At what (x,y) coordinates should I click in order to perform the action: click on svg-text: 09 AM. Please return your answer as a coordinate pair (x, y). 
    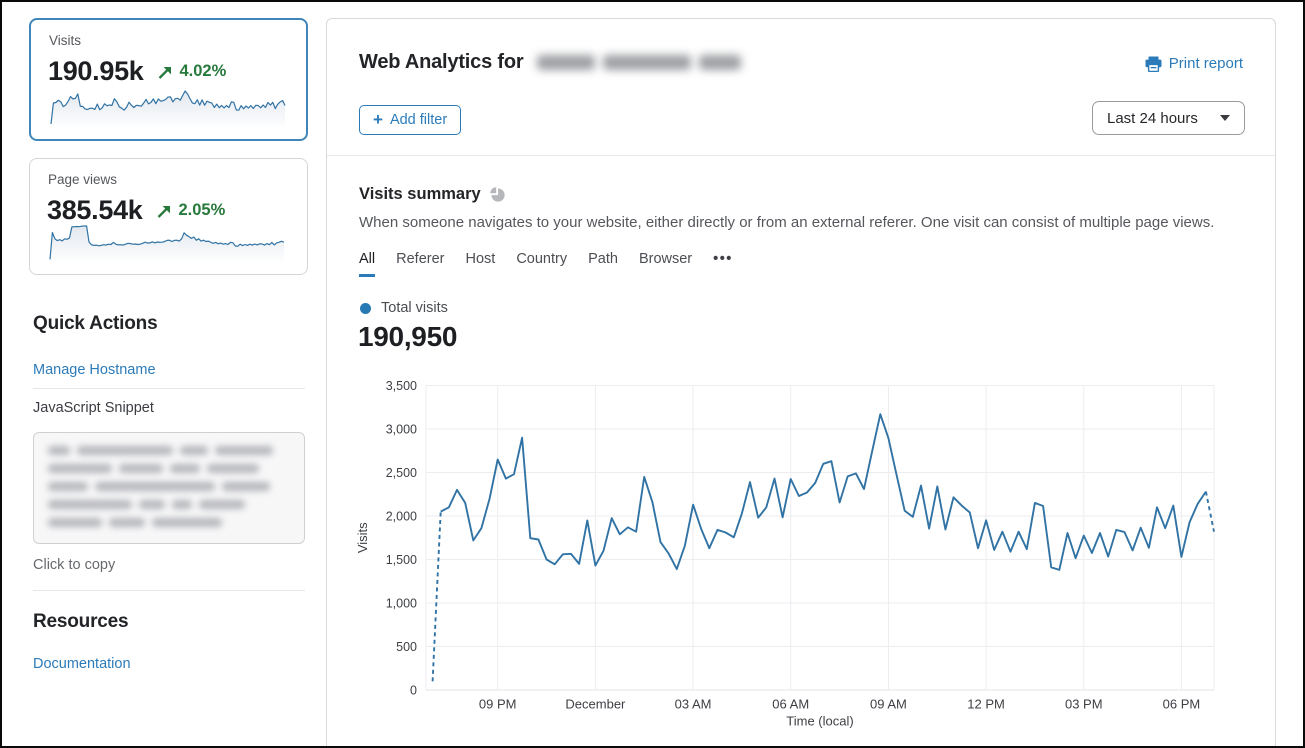
    Looking at the image, I should click on (888, 704).